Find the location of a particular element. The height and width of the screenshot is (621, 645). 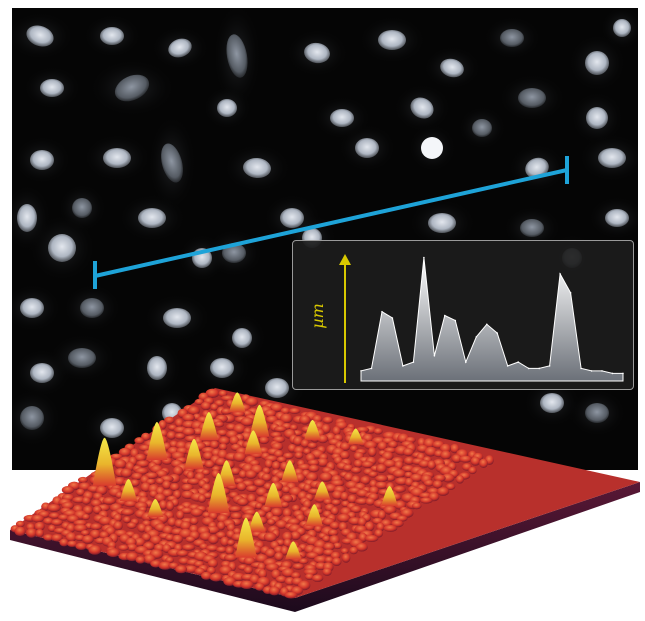

y-axis-label: µm is located at coordinates (317, 316).